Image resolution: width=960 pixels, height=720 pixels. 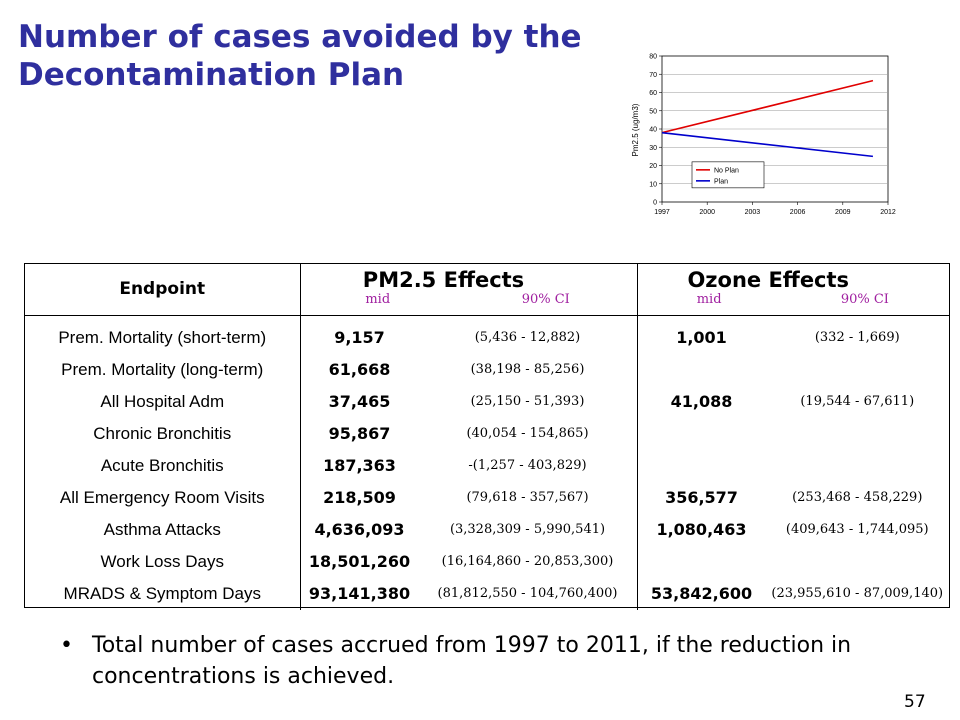 I want to click on table-row-endpoint: MRADS & Symptom Days, so click(x=162, y=593).